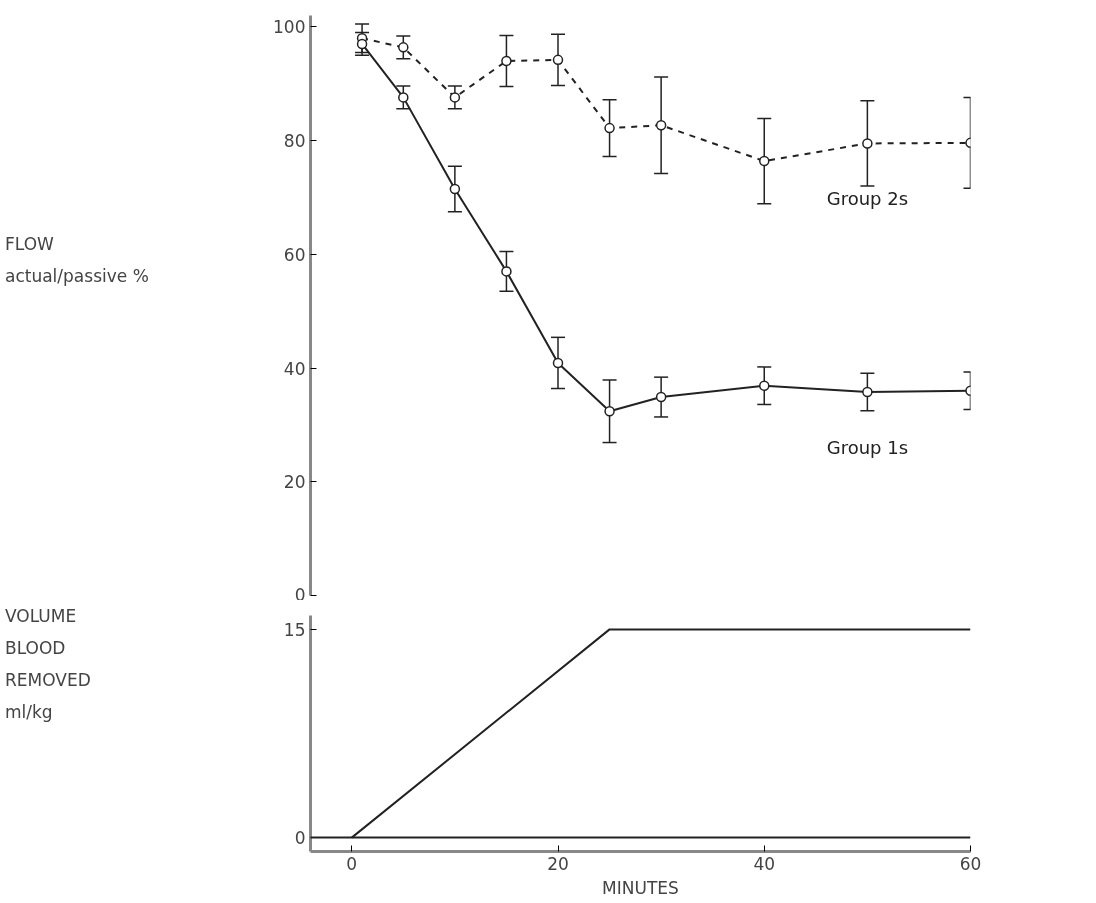  I want to click on y-axis-title: FLOW actual/passive %, so click(77, 260).